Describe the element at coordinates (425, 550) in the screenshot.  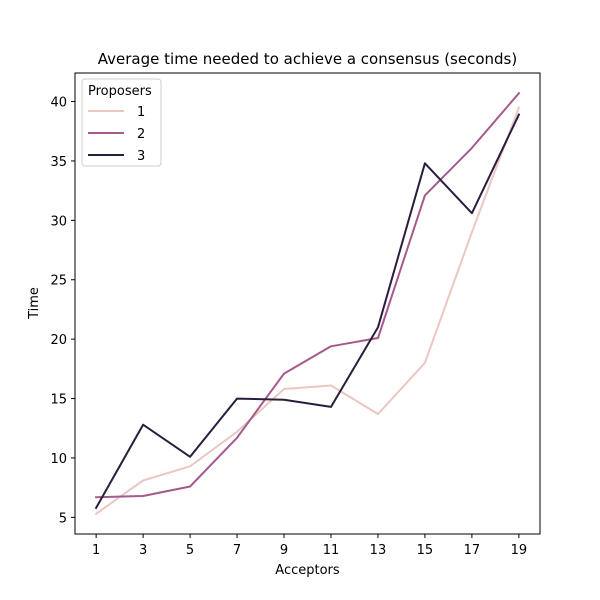
I see `x-tick-label: 15` at that location.